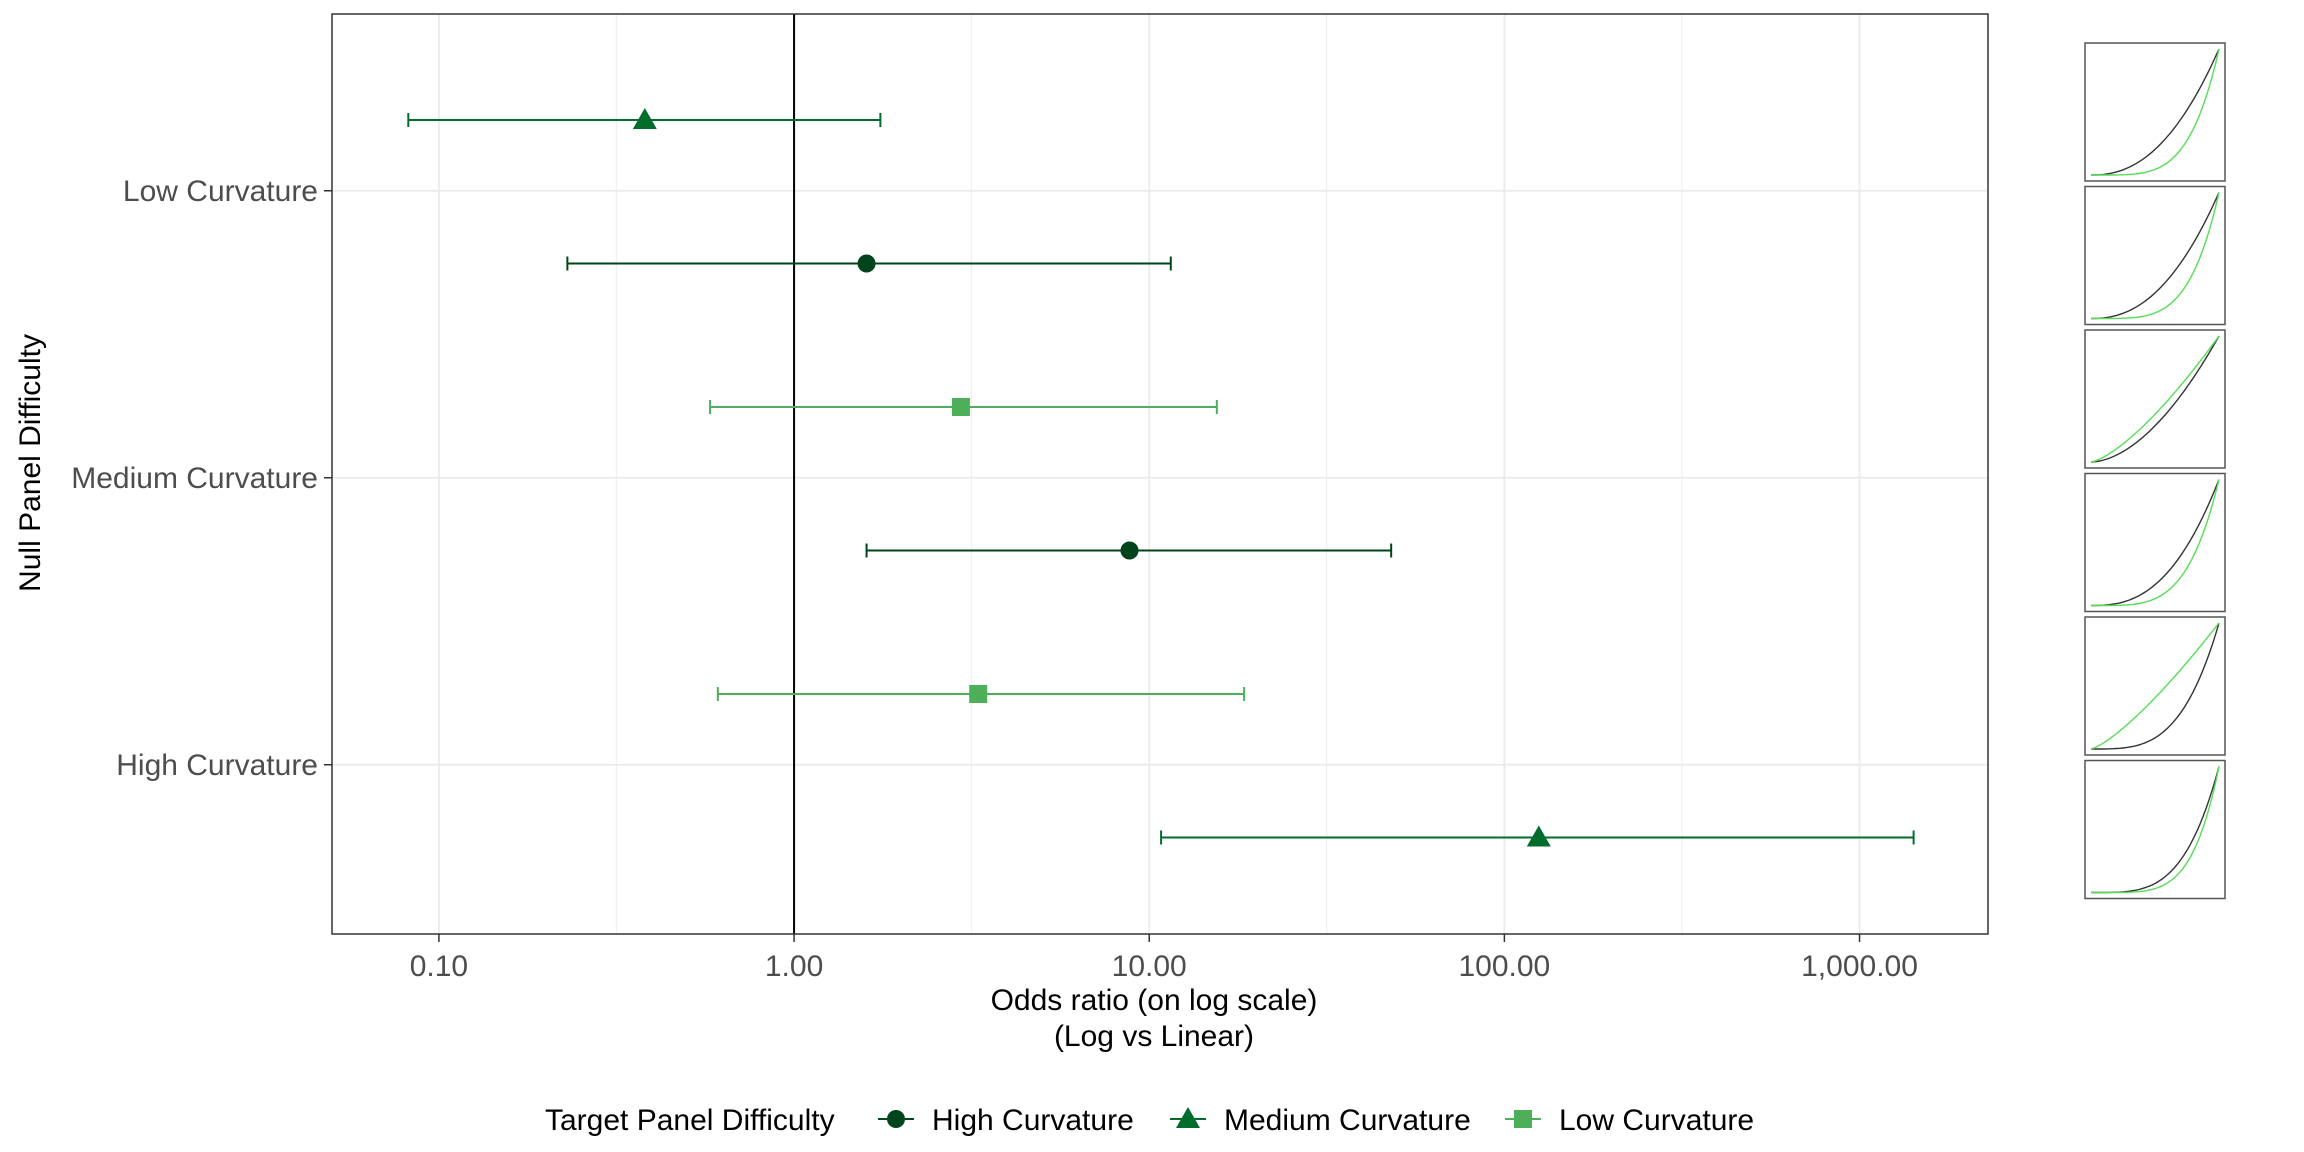  What do you see at coordinates (220, 191) in the screenshot?
I see `y-tick-label: Low Curvature` at bounding box center [220, 191].